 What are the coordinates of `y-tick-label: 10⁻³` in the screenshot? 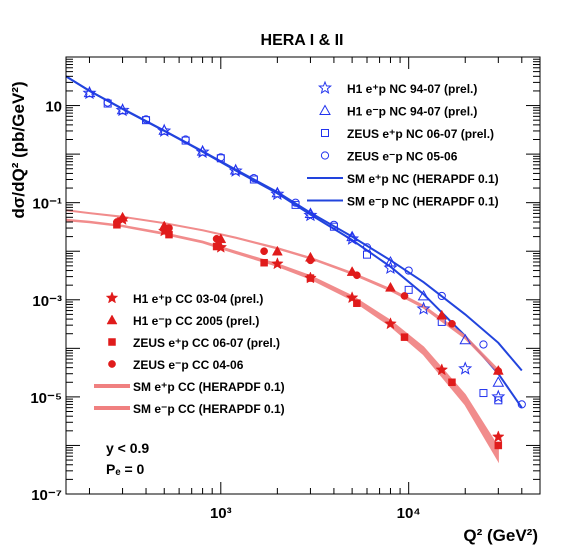 It's located at (47, 301).